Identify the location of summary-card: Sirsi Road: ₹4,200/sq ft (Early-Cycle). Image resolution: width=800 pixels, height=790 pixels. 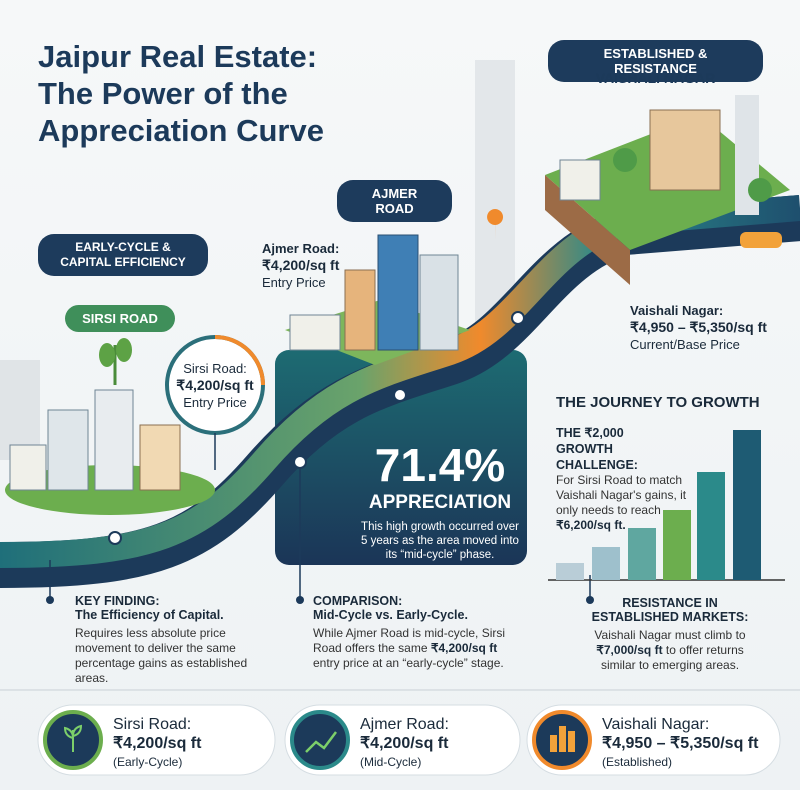
(157, 742).